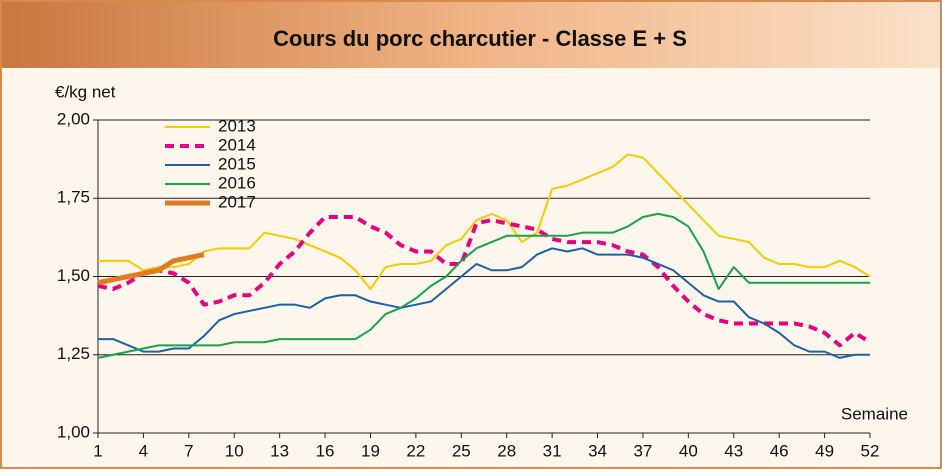 The height and width of the screenshot is (474, 942). I want to click on legend-label: 2016, so click(237, 182).